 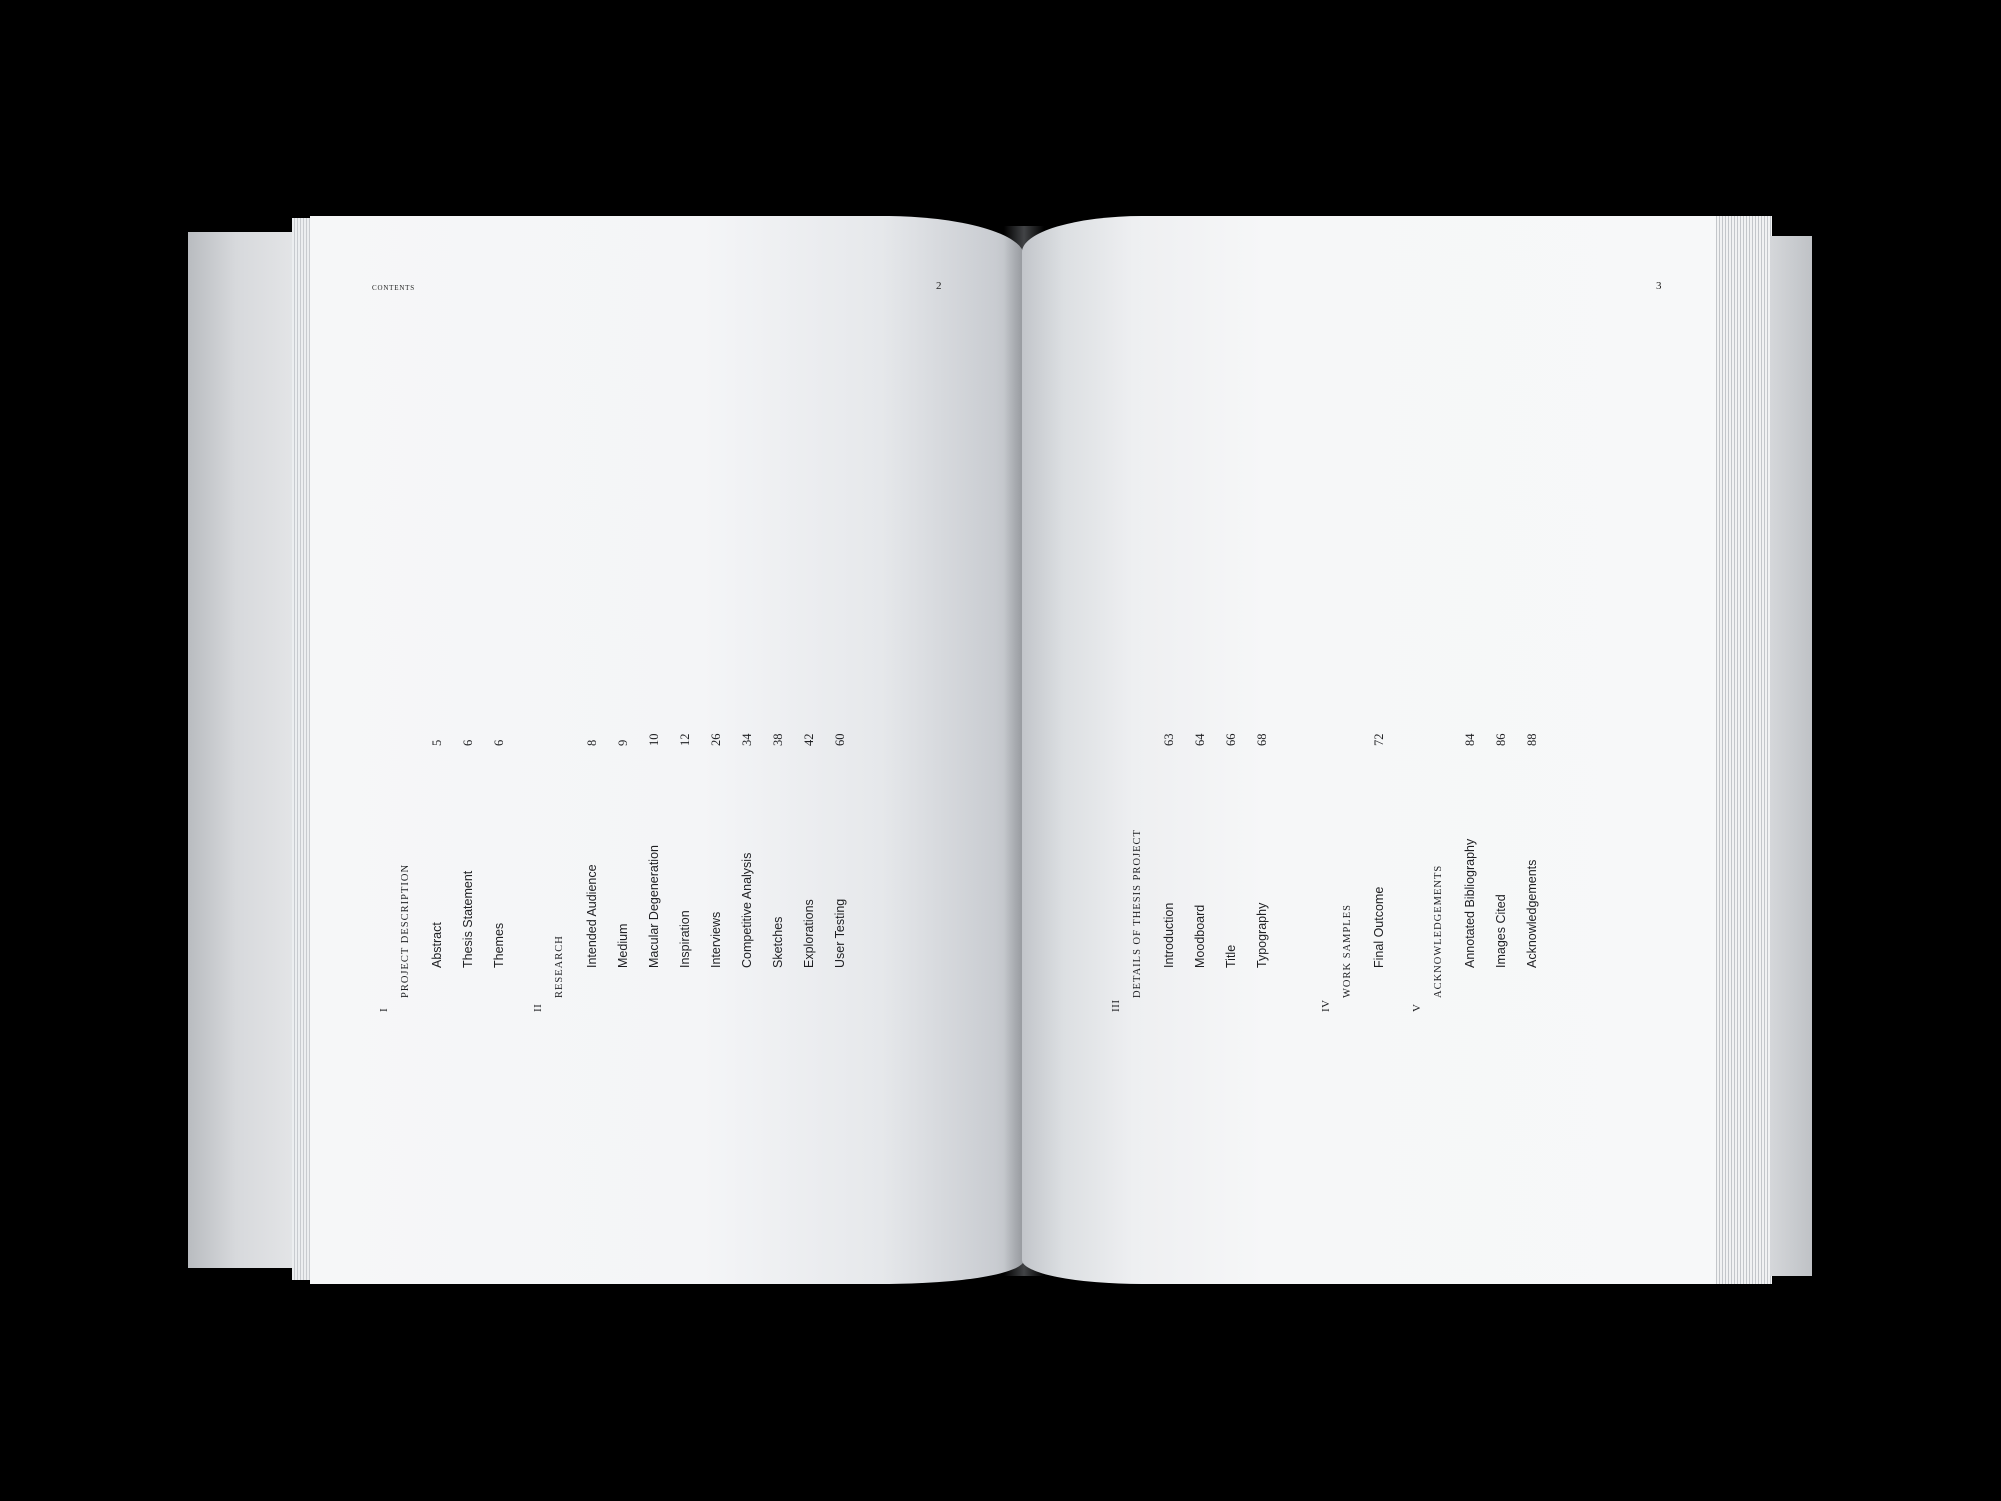 I want to click on toc-entry-label: Inspiration, so click(x=685, y=939).